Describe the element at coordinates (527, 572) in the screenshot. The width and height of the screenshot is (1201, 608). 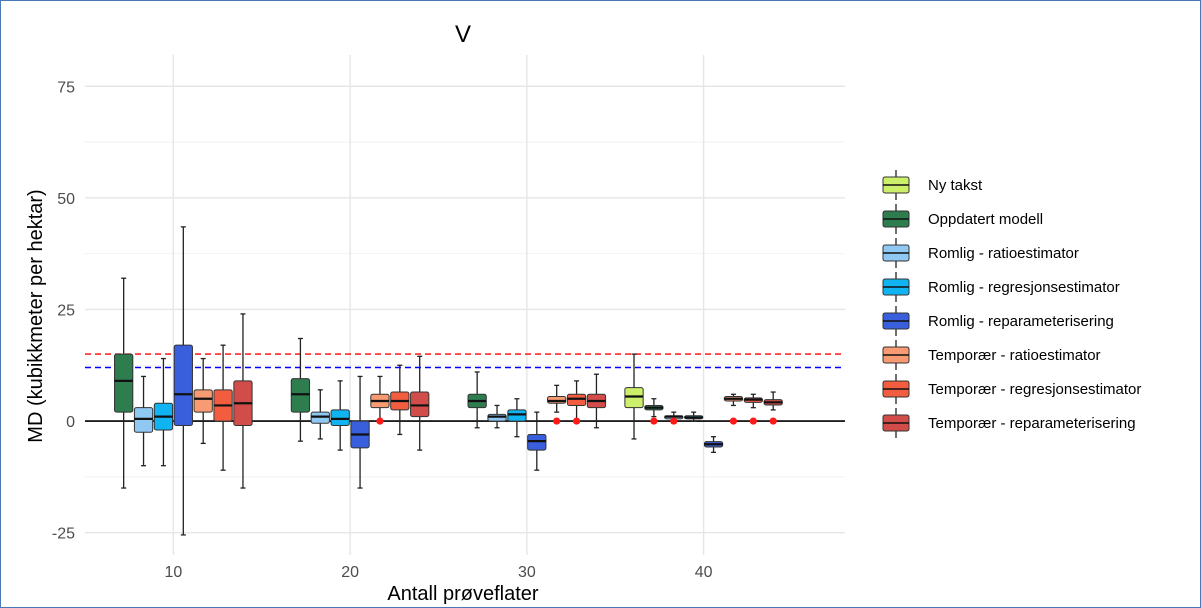
I see `x-tick-label: 30` at that location.